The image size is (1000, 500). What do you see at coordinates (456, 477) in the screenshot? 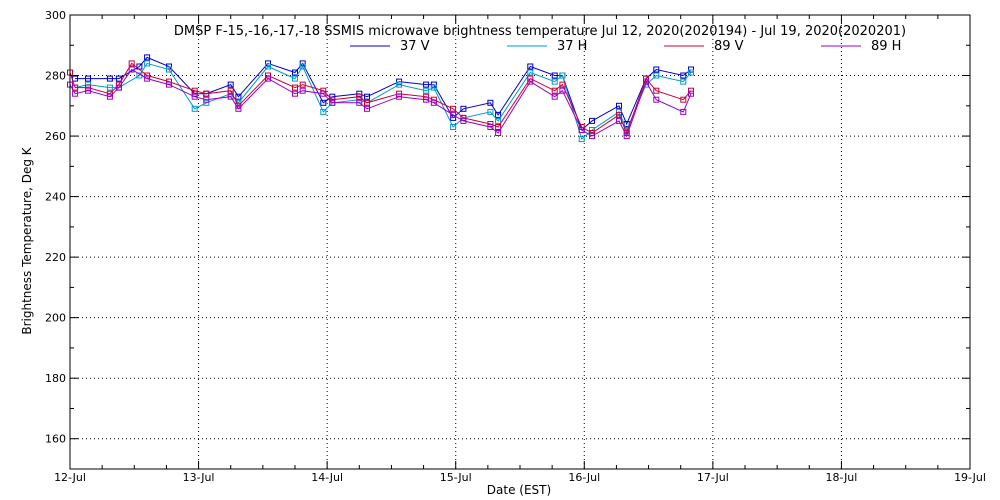
I see `x-tick-label: 15-Jul` at bounding box center [456, 477].